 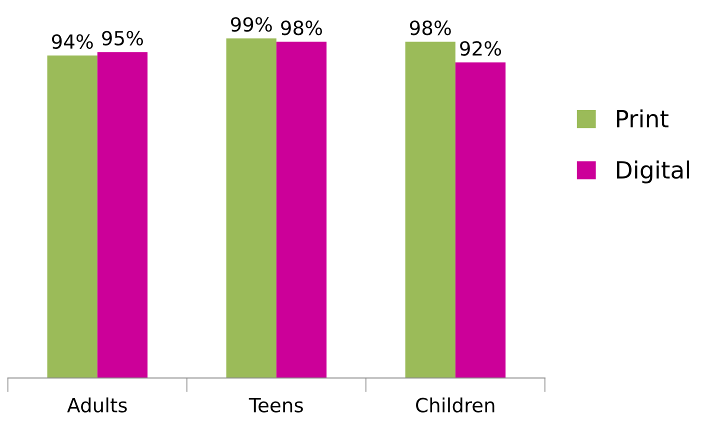 I want to click on x-tick-label: Children, so click(x=455, y=404).